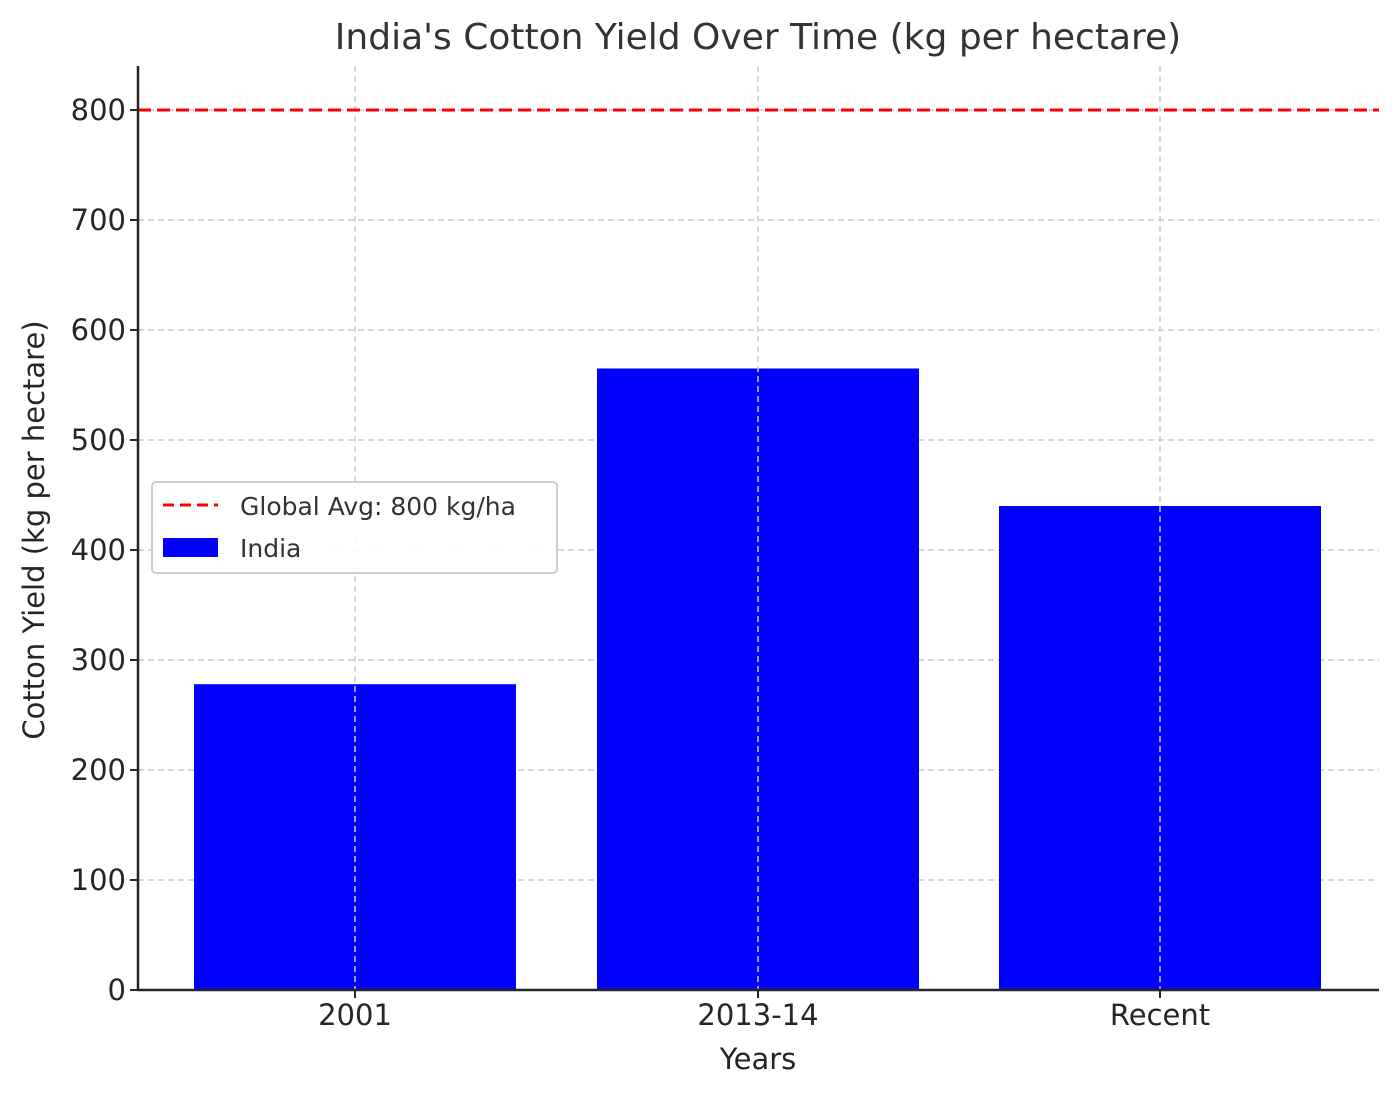 This screenshot has height=1097, width=1397. I want to click on y-tick-label: 800, so click(98, 110).